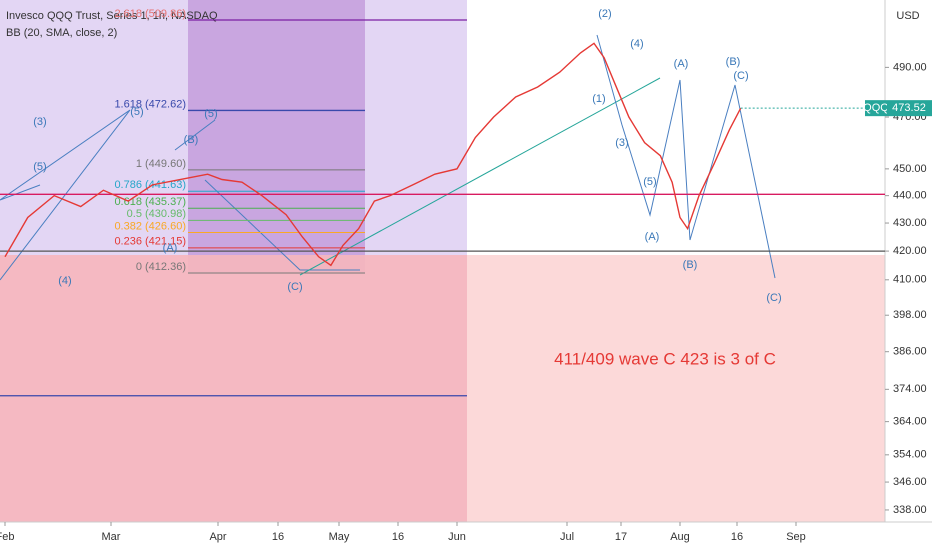 The height and width of the screenshot is (550, 932). I want to click on region, so click(276, 136).